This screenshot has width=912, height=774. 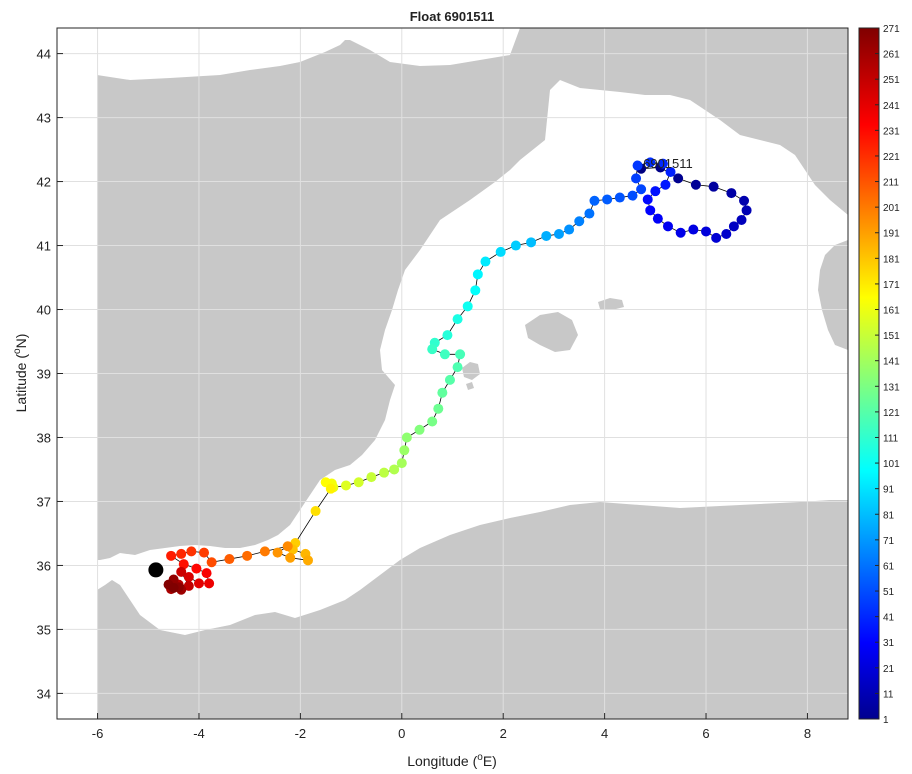 What do you see at coordinates (891, 234) in the screenshot?
I see `colorbar-tick-label: 191` at bounding box center [891, 234].